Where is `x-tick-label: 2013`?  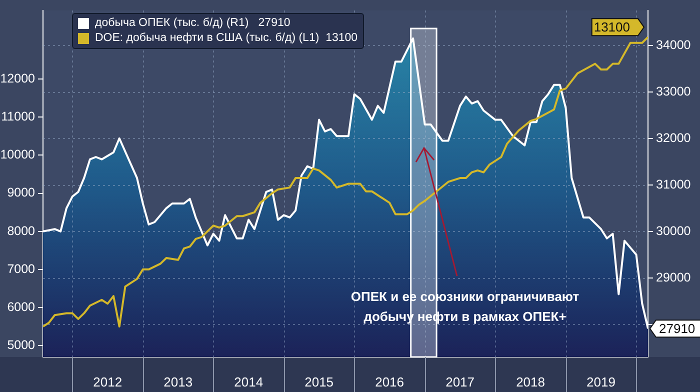
x-tick-label: 2013 is located at coordinates (178, 382).